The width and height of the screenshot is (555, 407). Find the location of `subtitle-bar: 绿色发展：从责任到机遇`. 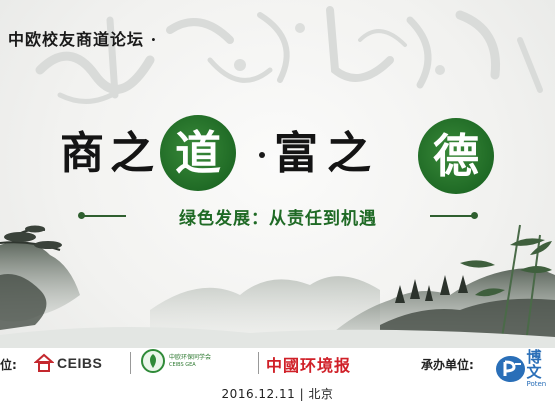

subtitle-bar: 绿色发展：从责任到机遇 is located at coordinates (278, 216).